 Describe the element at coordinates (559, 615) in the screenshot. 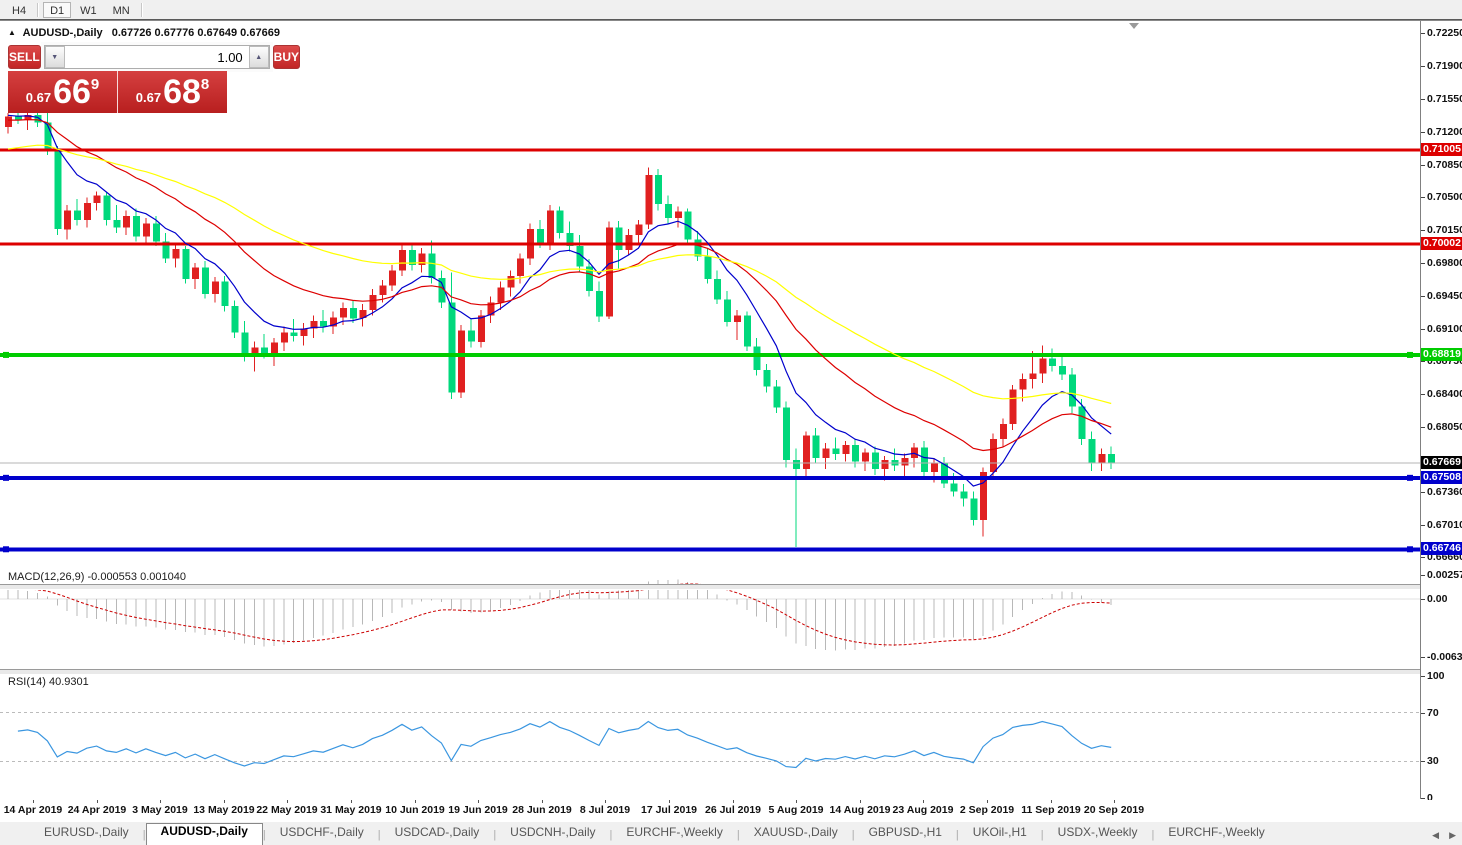

I see `macd-histogram` at that location.